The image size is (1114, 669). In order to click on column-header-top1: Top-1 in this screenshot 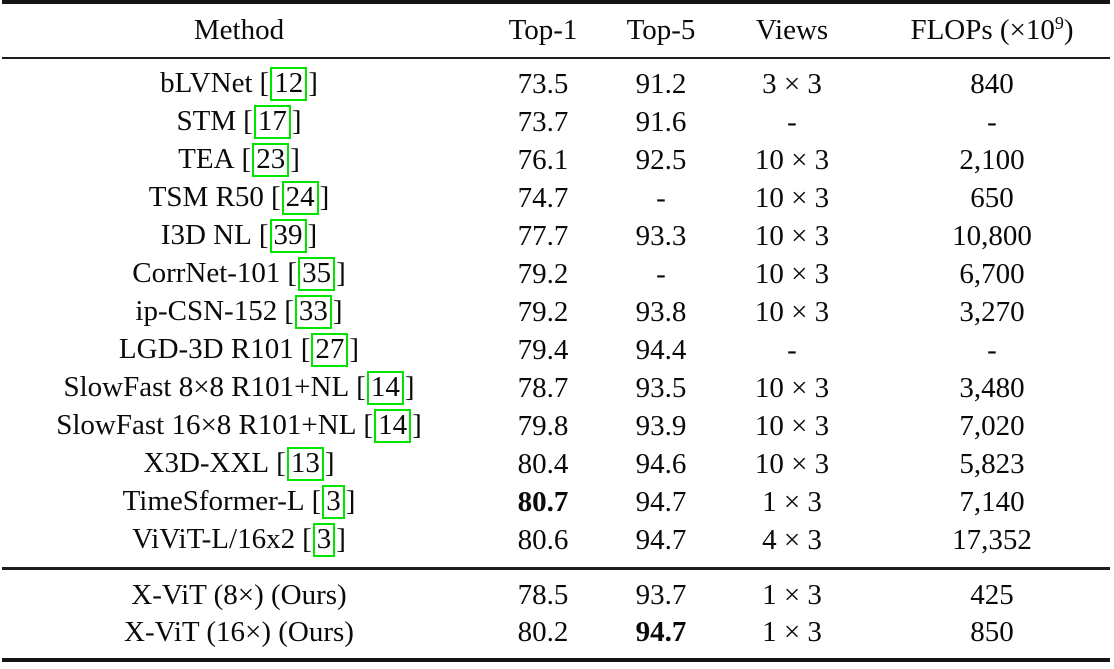, I will do `click(543, 30)`.